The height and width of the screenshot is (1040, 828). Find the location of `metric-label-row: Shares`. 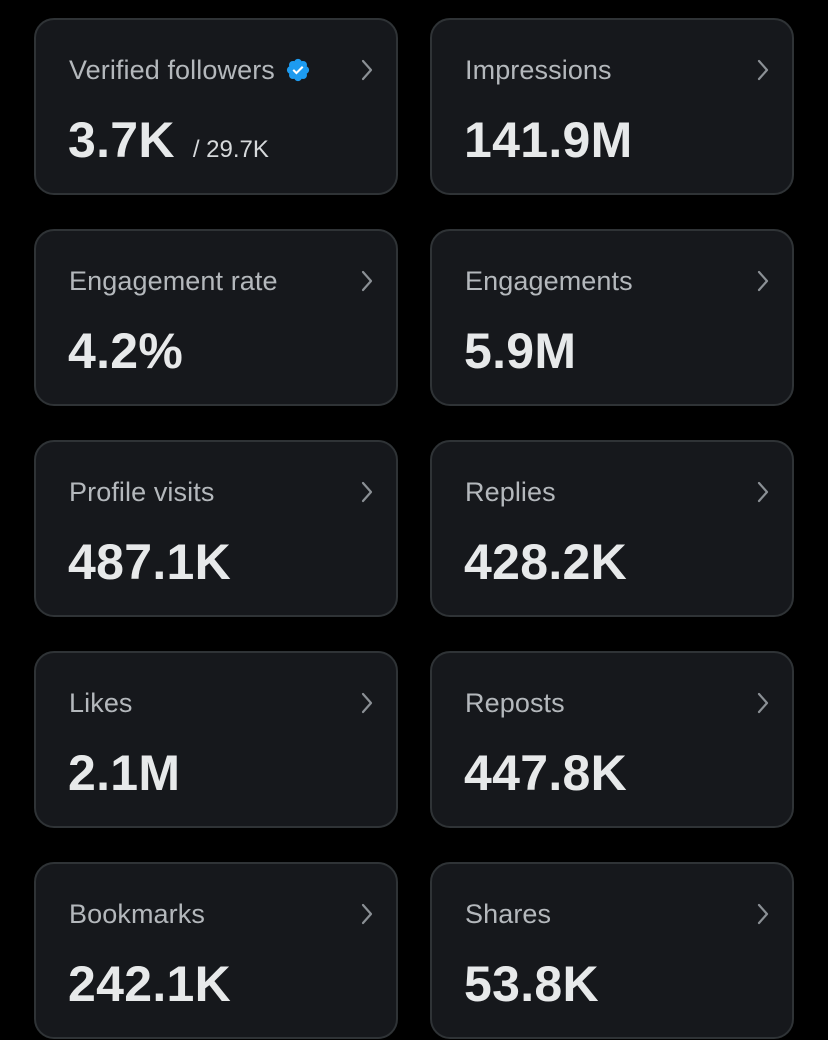

metric-label-row: Shares is located at coordinates (508, 914).